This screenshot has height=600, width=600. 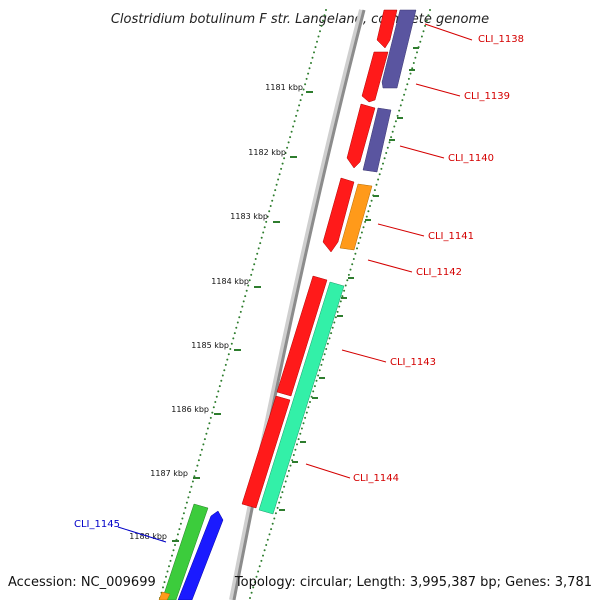 What do you see at coordinates (487, 96) in the screenshot?
I see `gene-label: CLI_1139` at bounding box center [487, 96].